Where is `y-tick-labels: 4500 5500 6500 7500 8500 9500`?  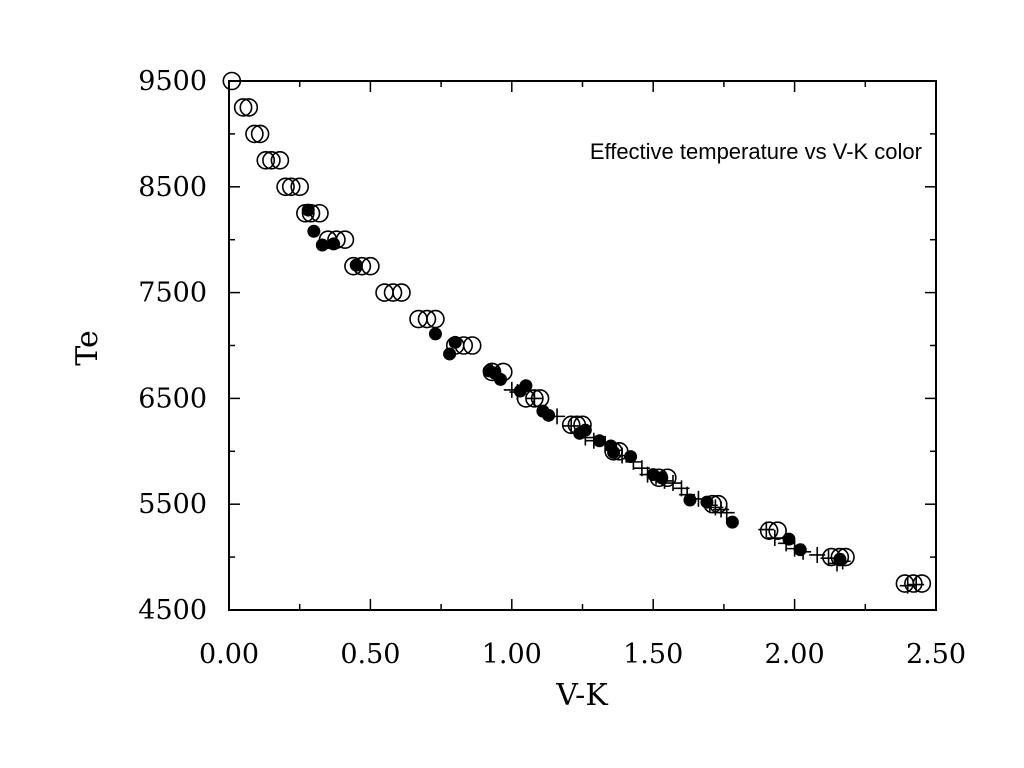
y-tick-labels: 4500 5500 6500 7500 8500 9500 is located at coordinates (172, 346).